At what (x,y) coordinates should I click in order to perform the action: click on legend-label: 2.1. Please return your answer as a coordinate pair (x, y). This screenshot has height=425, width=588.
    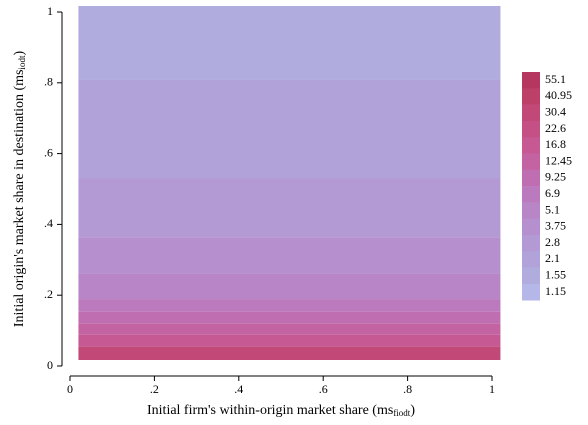
    Looking at the image, I should click on (552, 258).